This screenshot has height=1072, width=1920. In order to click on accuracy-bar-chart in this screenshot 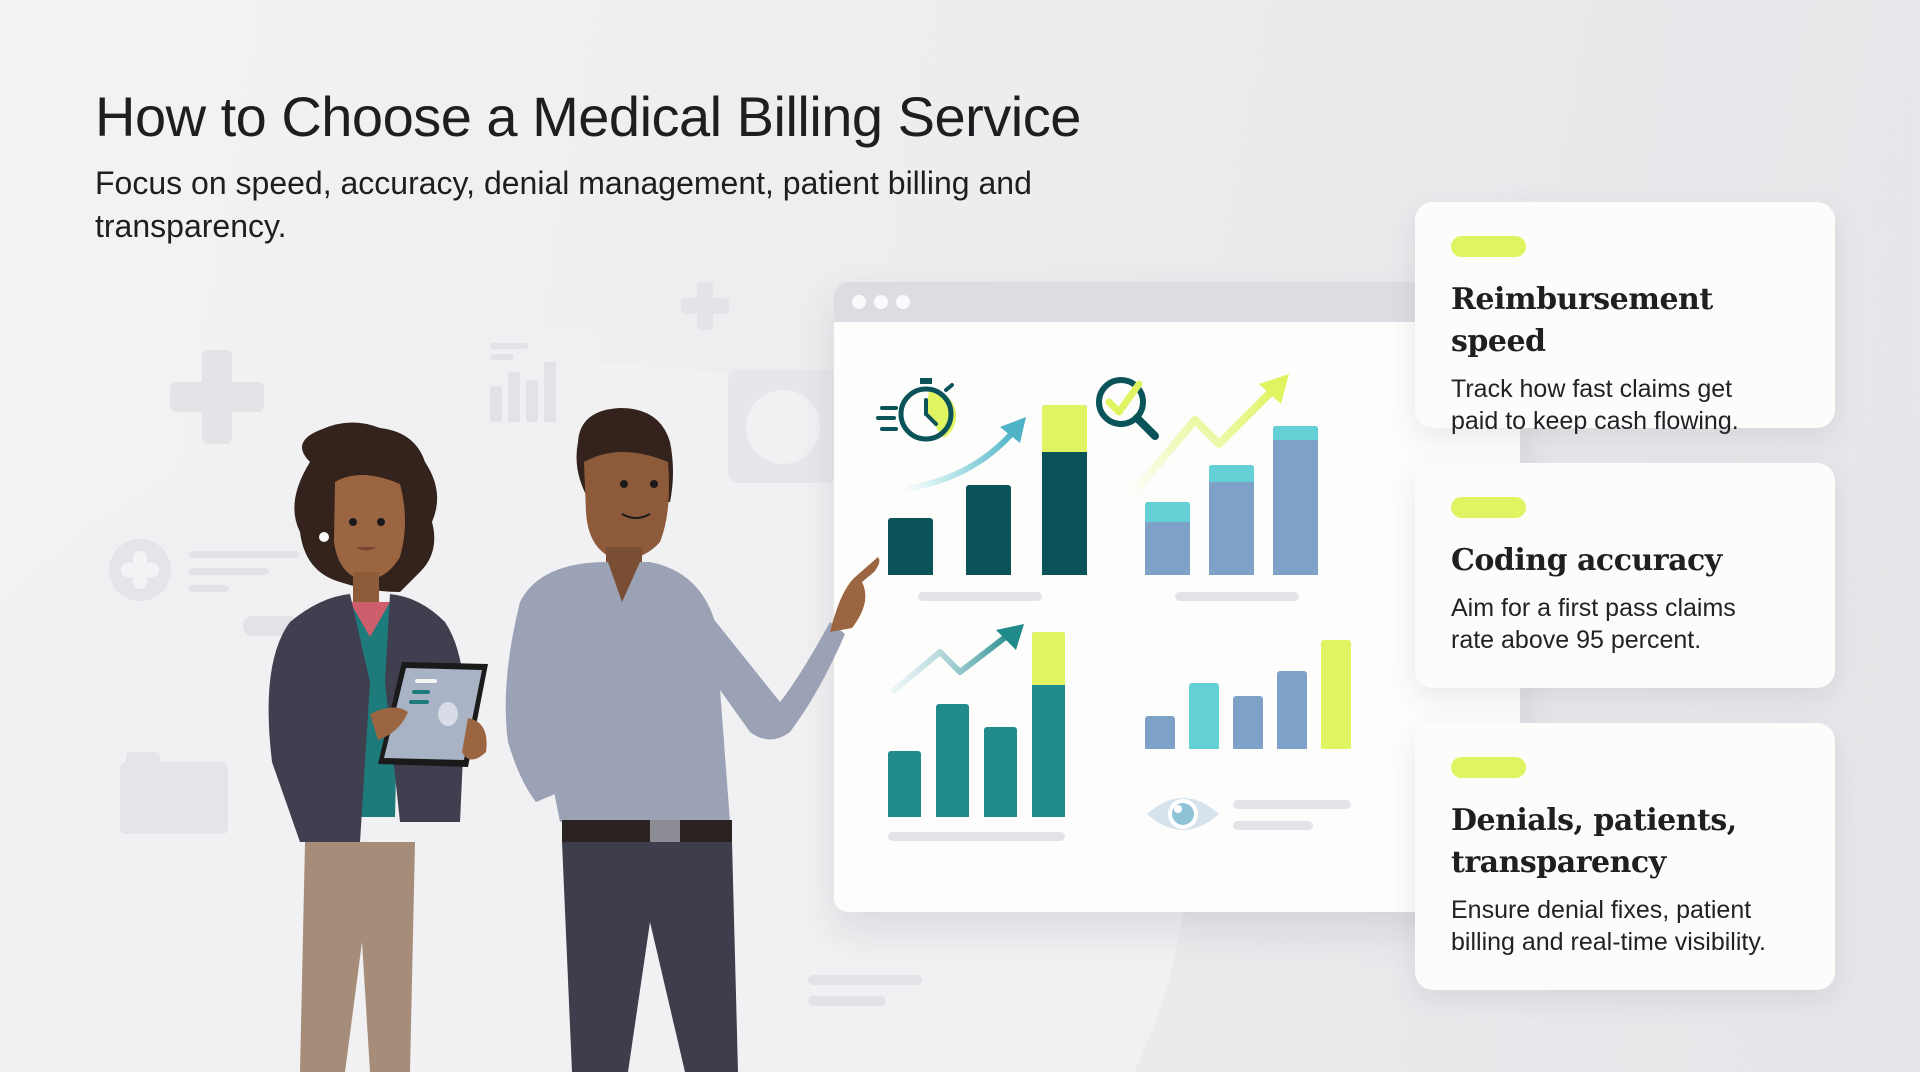, I will do `click(1308, 442)`.